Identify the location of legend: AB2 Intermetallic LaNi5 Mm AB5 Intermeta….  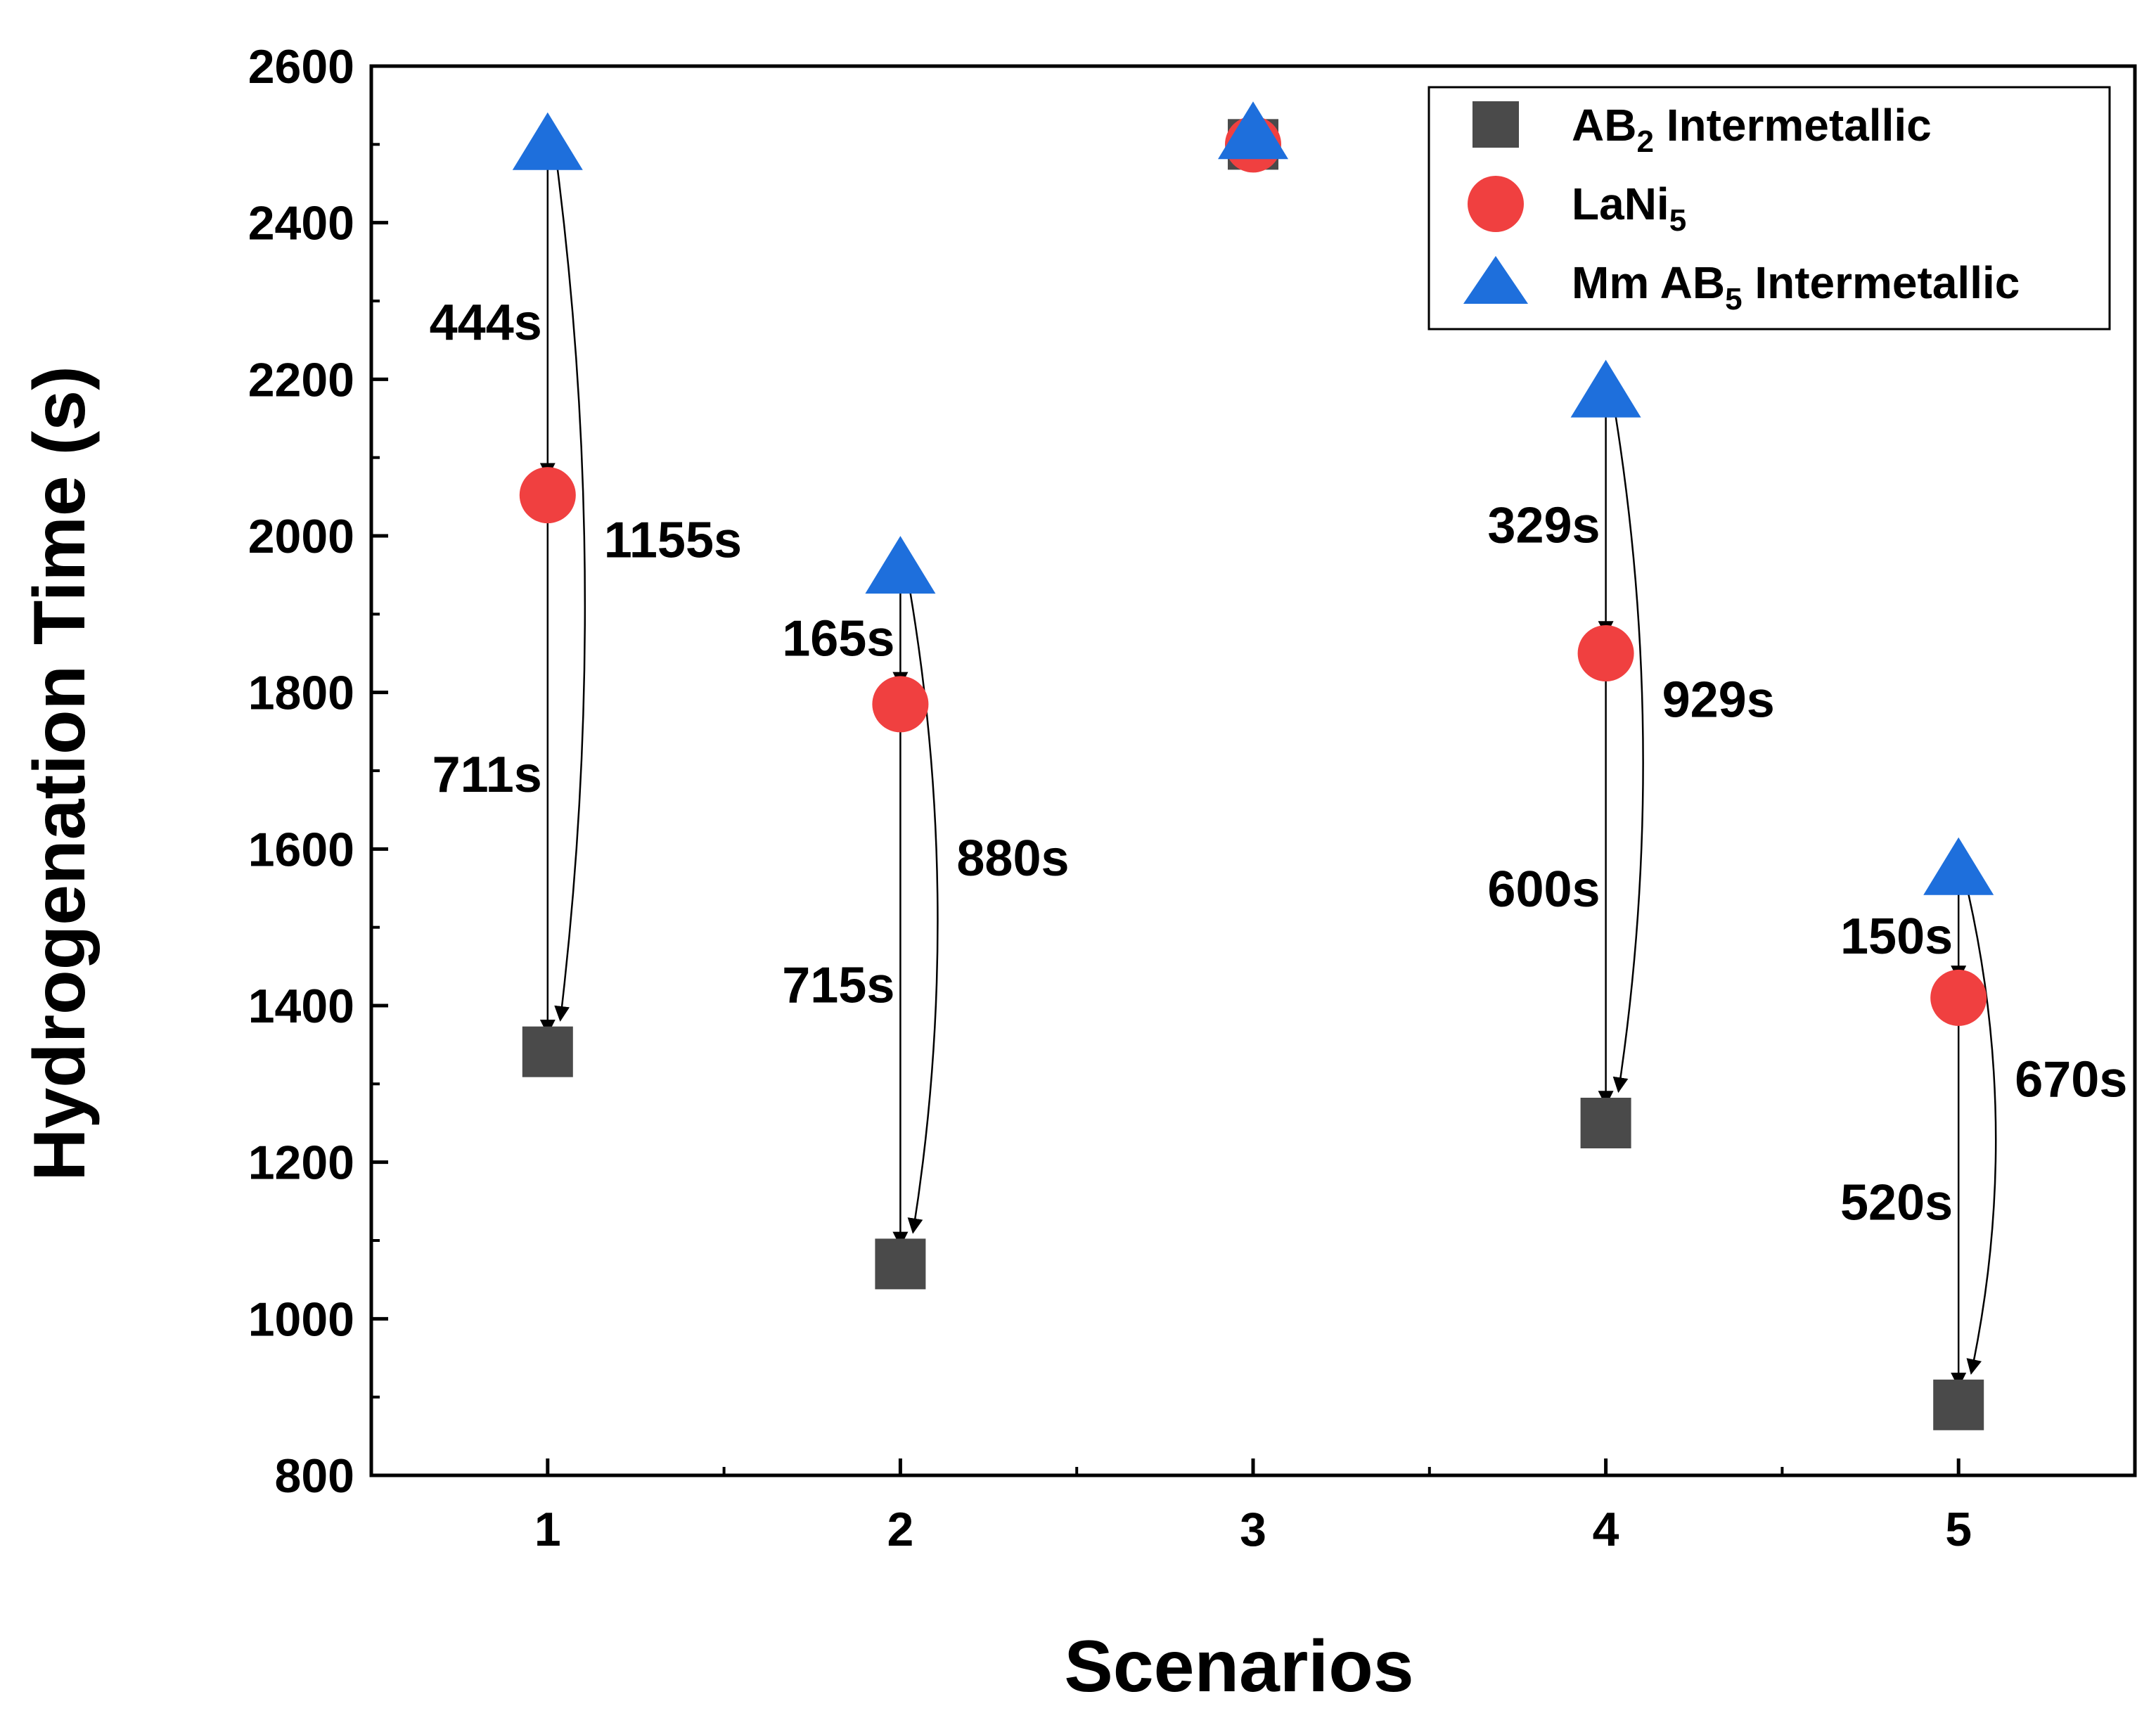
(1769, 208).